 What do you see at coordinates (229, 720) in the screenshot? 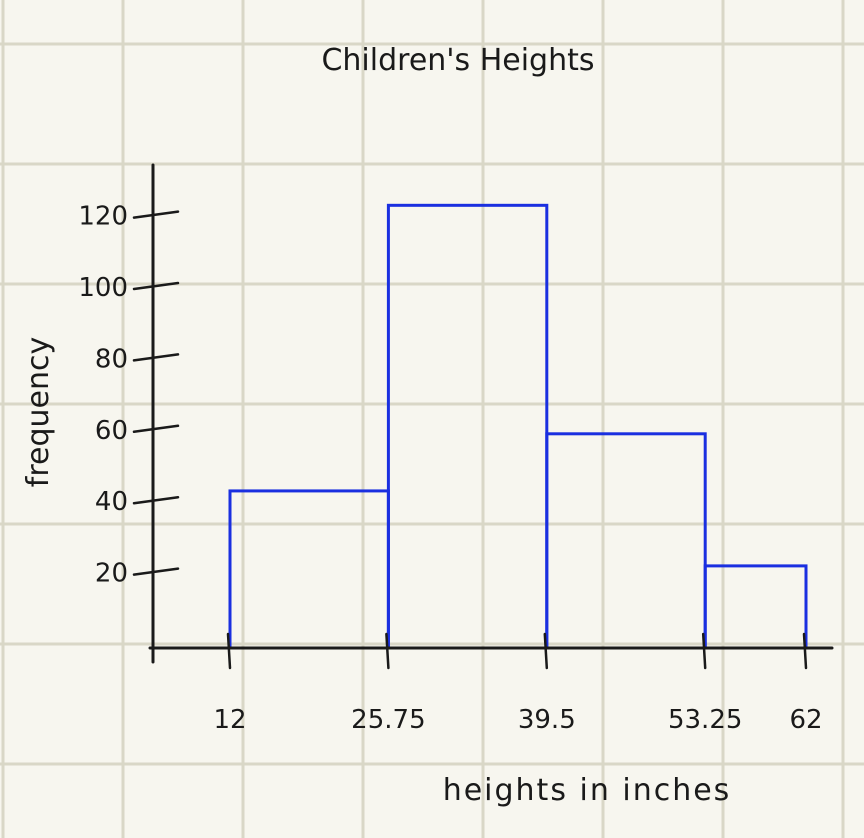
I see `x-tick-label: 12` at bounding box center [229, 720].